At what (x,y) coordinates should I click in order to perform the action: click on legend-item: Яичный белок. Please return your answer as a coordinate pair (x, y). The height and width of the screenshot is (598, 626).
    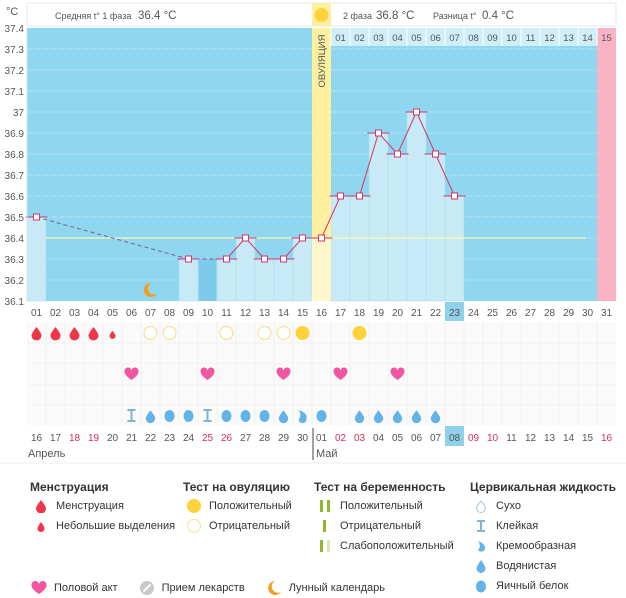
    Looking at the image, I should click on (543, 586).